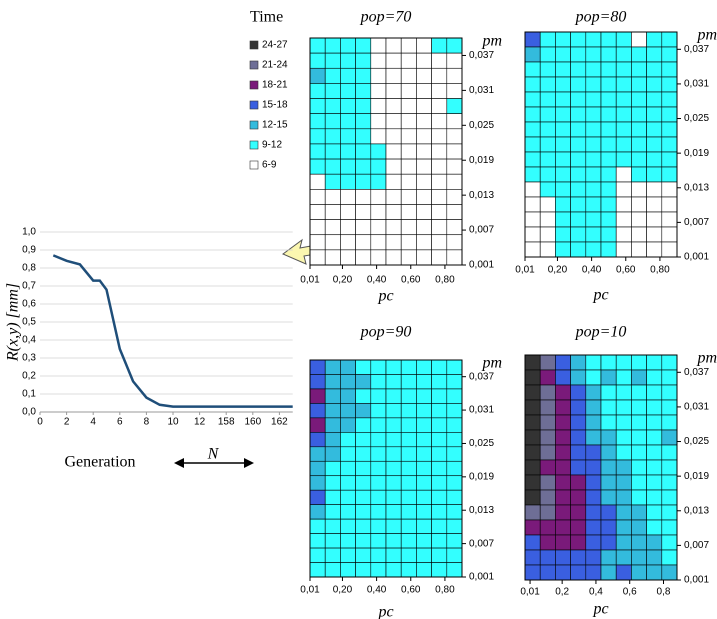 Image resolution: width=717 pixels, height=619 pixels. I want to click on y-tick-label: 0,031, so click(481, 90).